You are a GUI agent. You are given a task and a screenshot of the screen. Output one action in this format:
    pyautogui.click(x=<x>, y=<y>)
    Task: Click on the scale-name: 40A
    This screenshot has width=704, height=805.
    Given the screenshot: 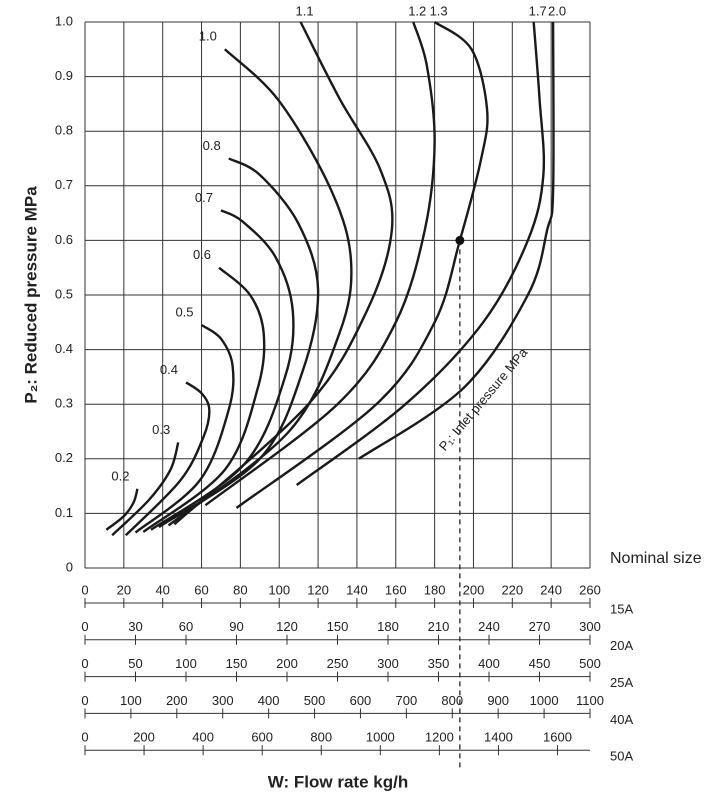 What is the action you would take?
    pyautogui.click(x=621, y=719)
    